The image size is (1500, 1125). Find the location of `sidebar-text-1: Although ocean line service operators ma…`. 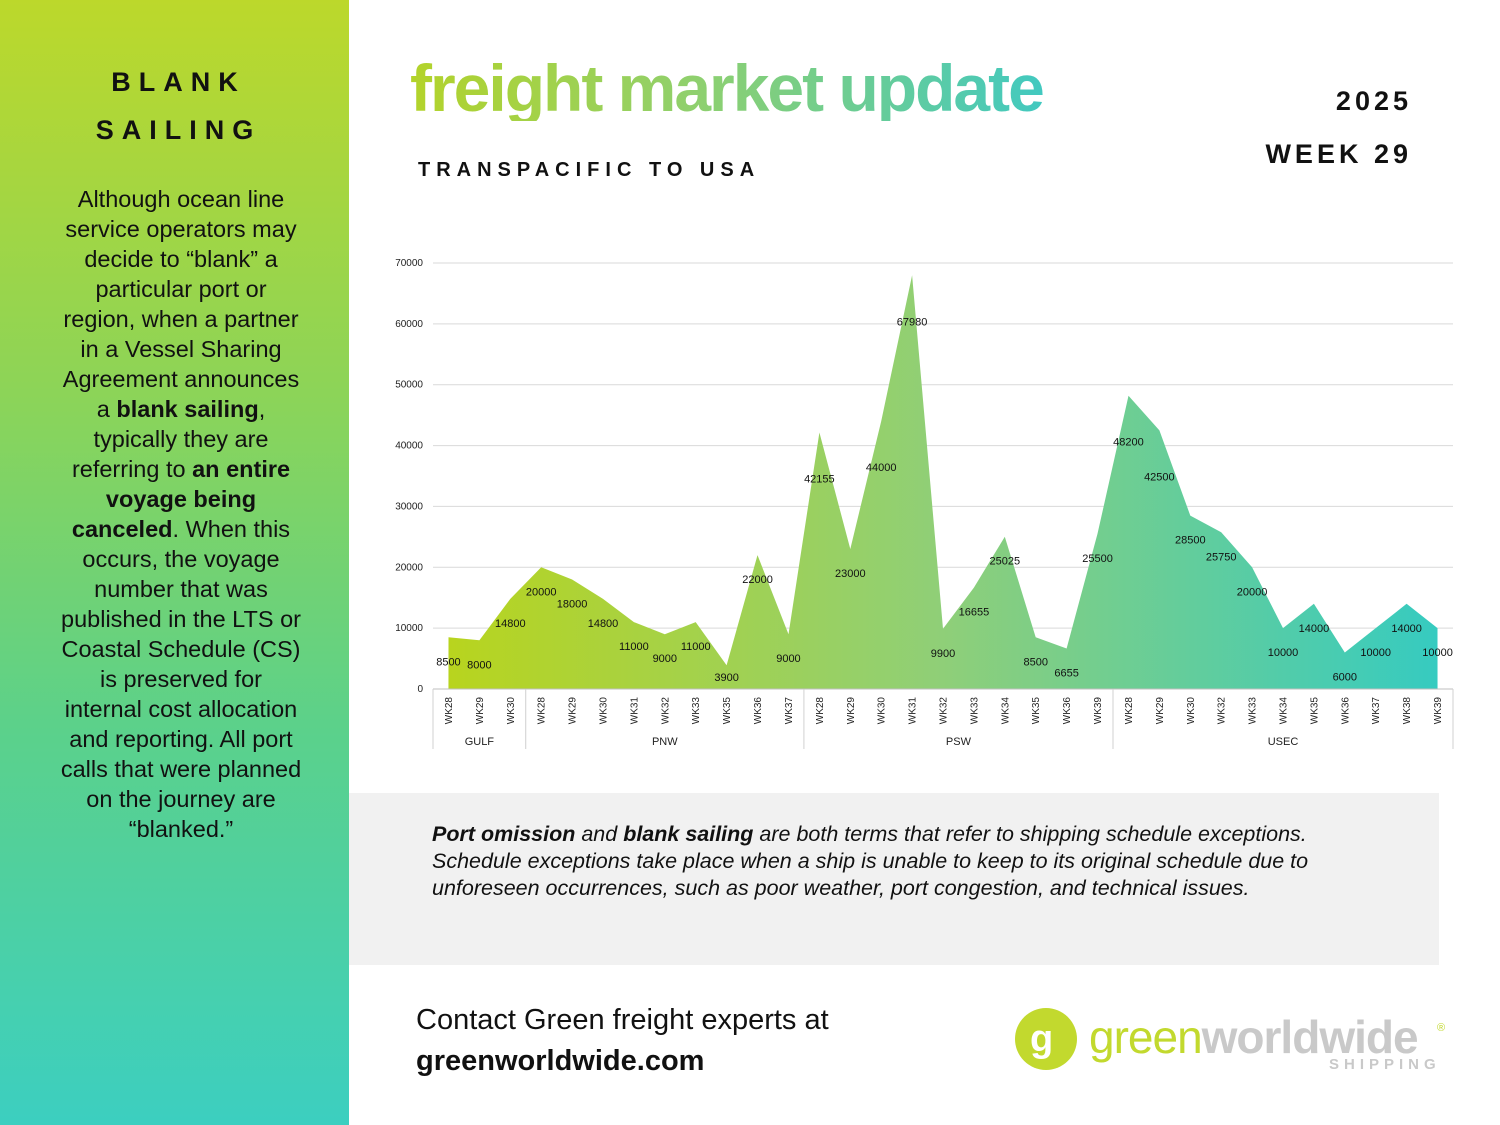

sidebar-text-1: Although ocean line service operators ma… is located at coordinates (181, 304).